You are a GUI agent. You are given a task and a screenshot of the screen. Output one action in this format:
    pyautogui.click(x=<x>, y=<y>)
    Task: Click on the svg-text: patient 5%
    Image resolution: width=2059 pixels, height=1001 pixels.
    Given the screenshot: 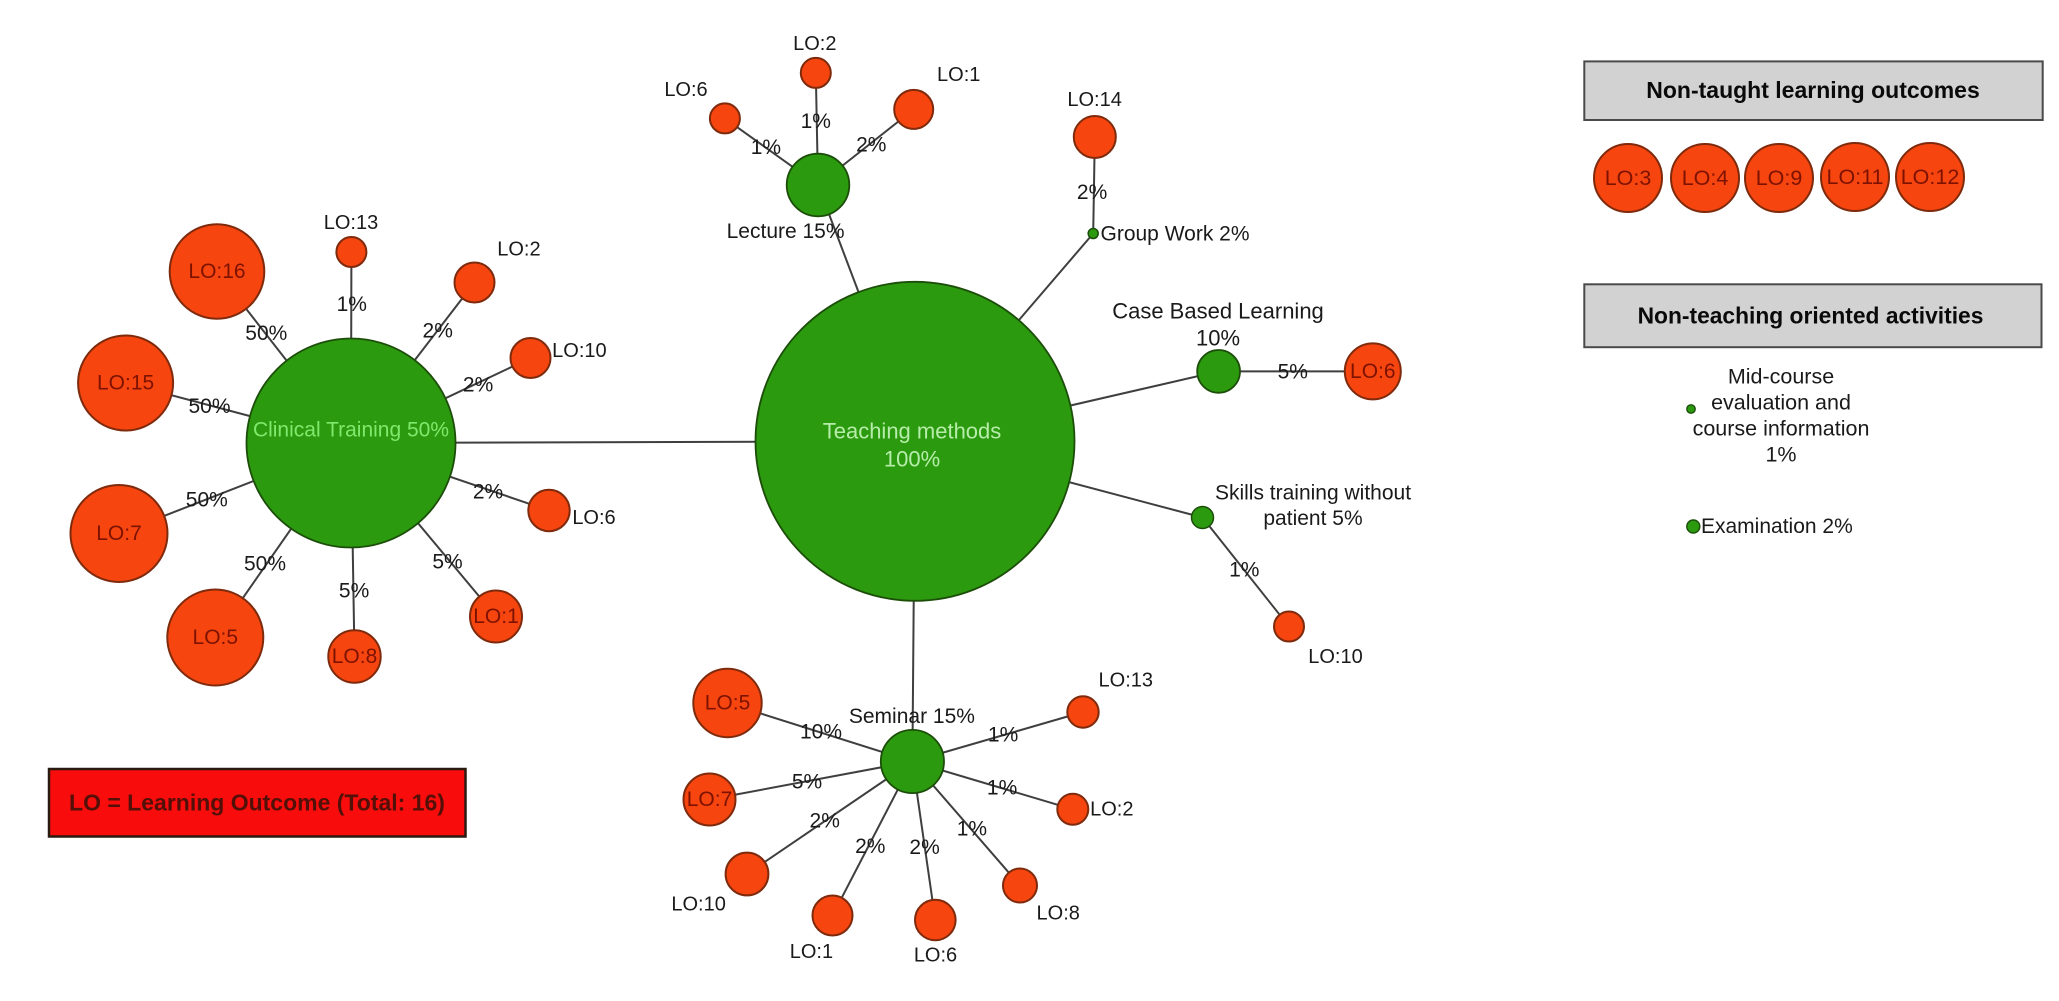 What is the action you would take?
    pyautogui.click(x=1312, y=518)
    